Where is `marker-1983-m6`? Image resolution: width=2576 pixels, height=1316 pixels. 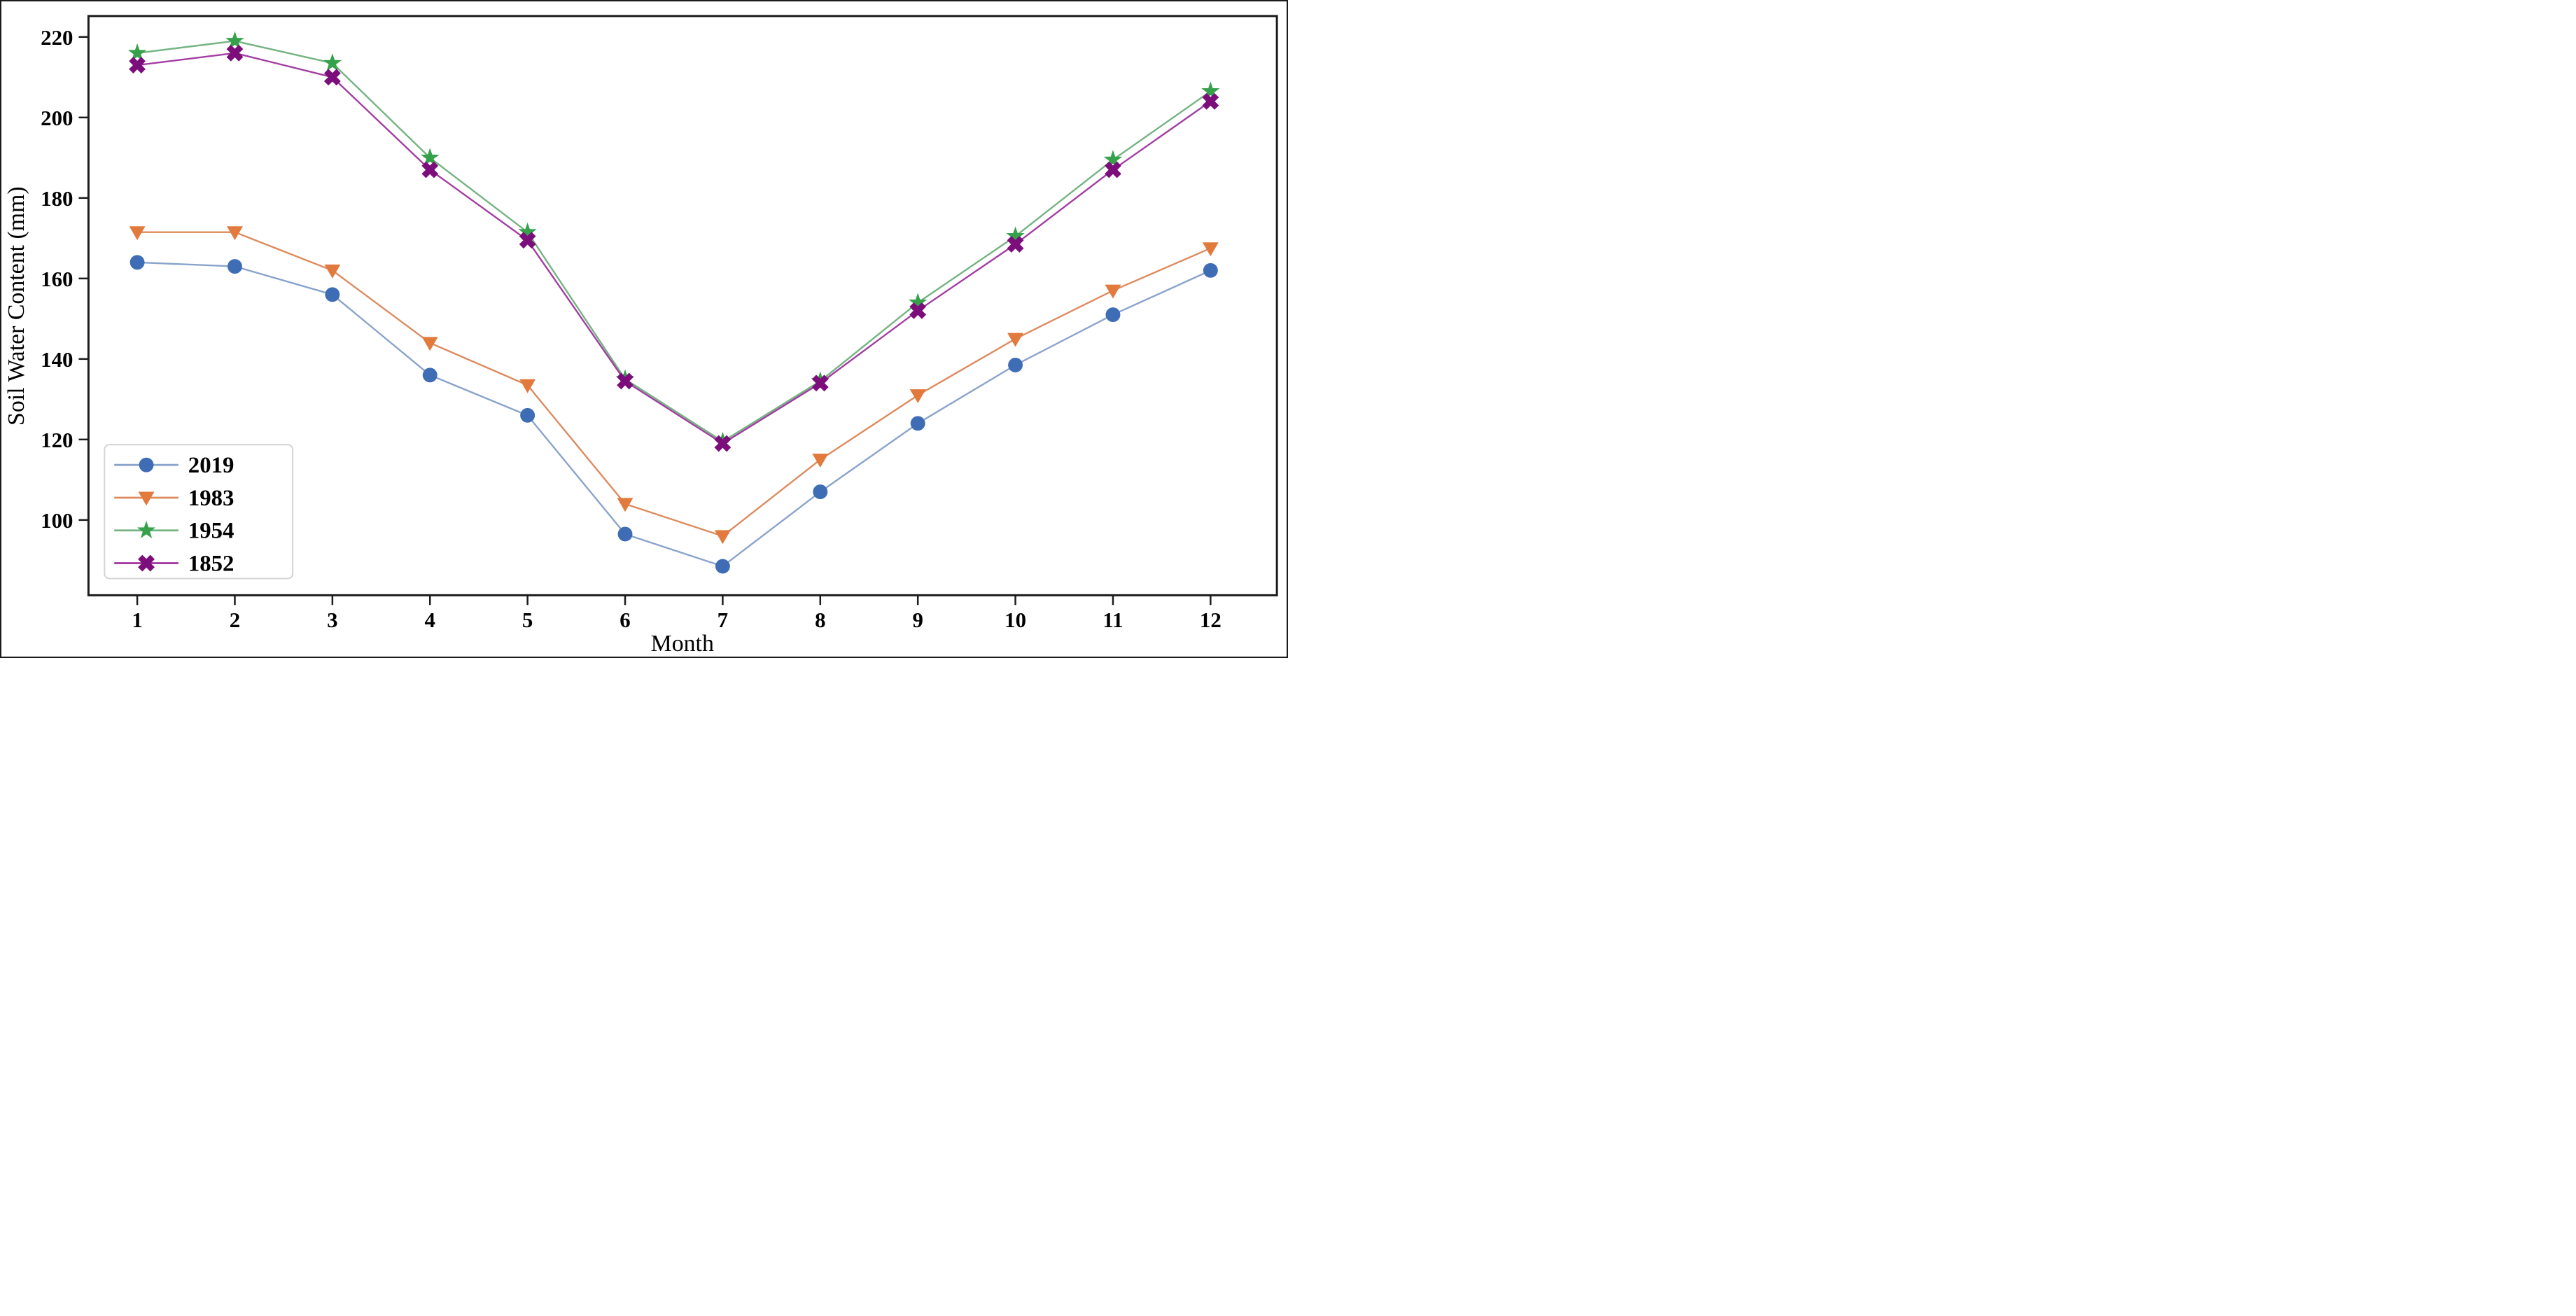 marker-1983-m6 is located at coordinates (625, 505).